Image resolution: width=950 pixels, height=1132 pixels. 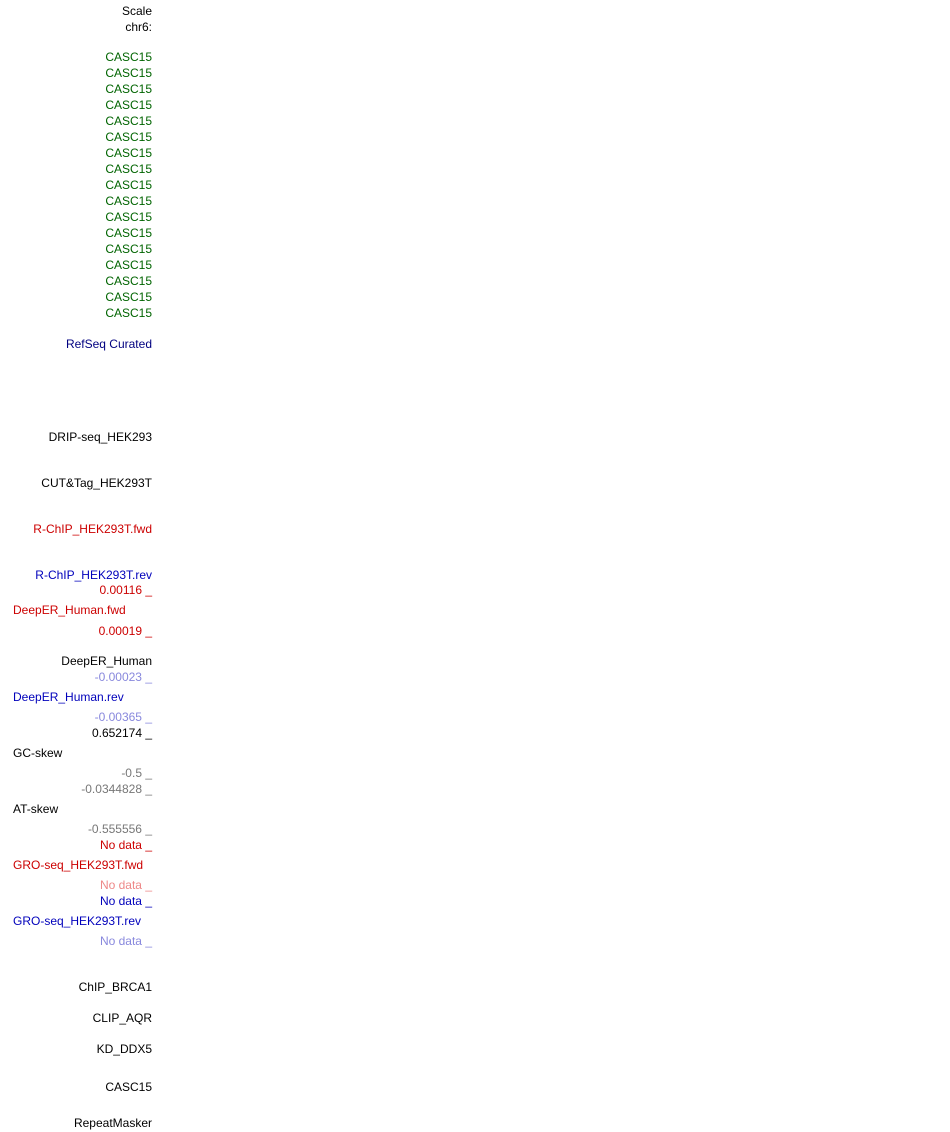 What do you see at coordinates (136, 11) in the screenshot?
I see `scale-label: Scale` at bounding box center [136, 11].